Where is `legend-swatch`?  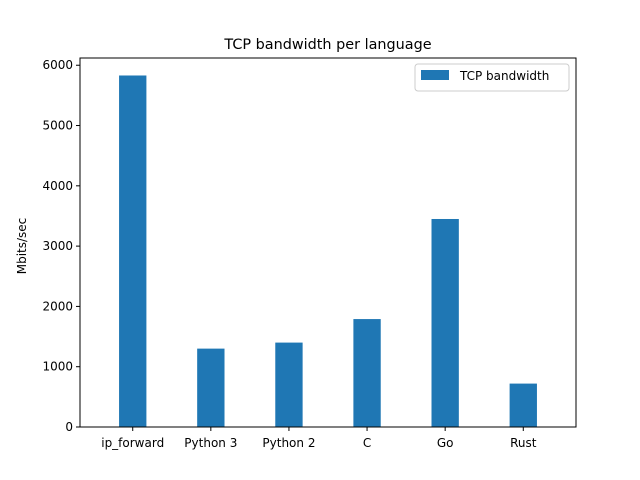 legend-swatch is located at coordinates (435, 75).